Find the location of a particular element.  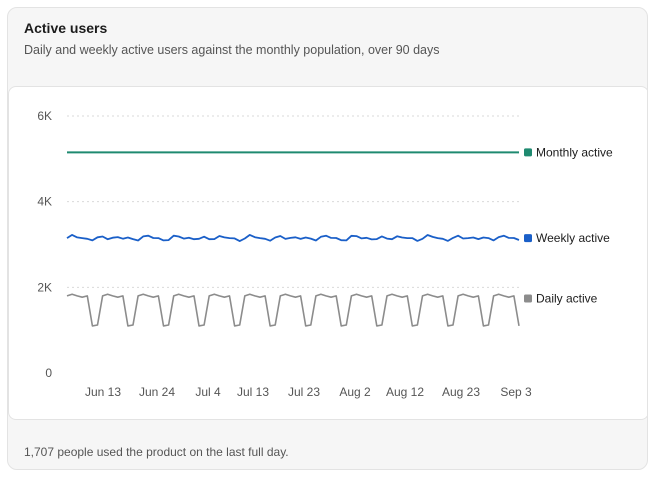

x-tick-label: Jun 24 is located at coordinates (157, 392).